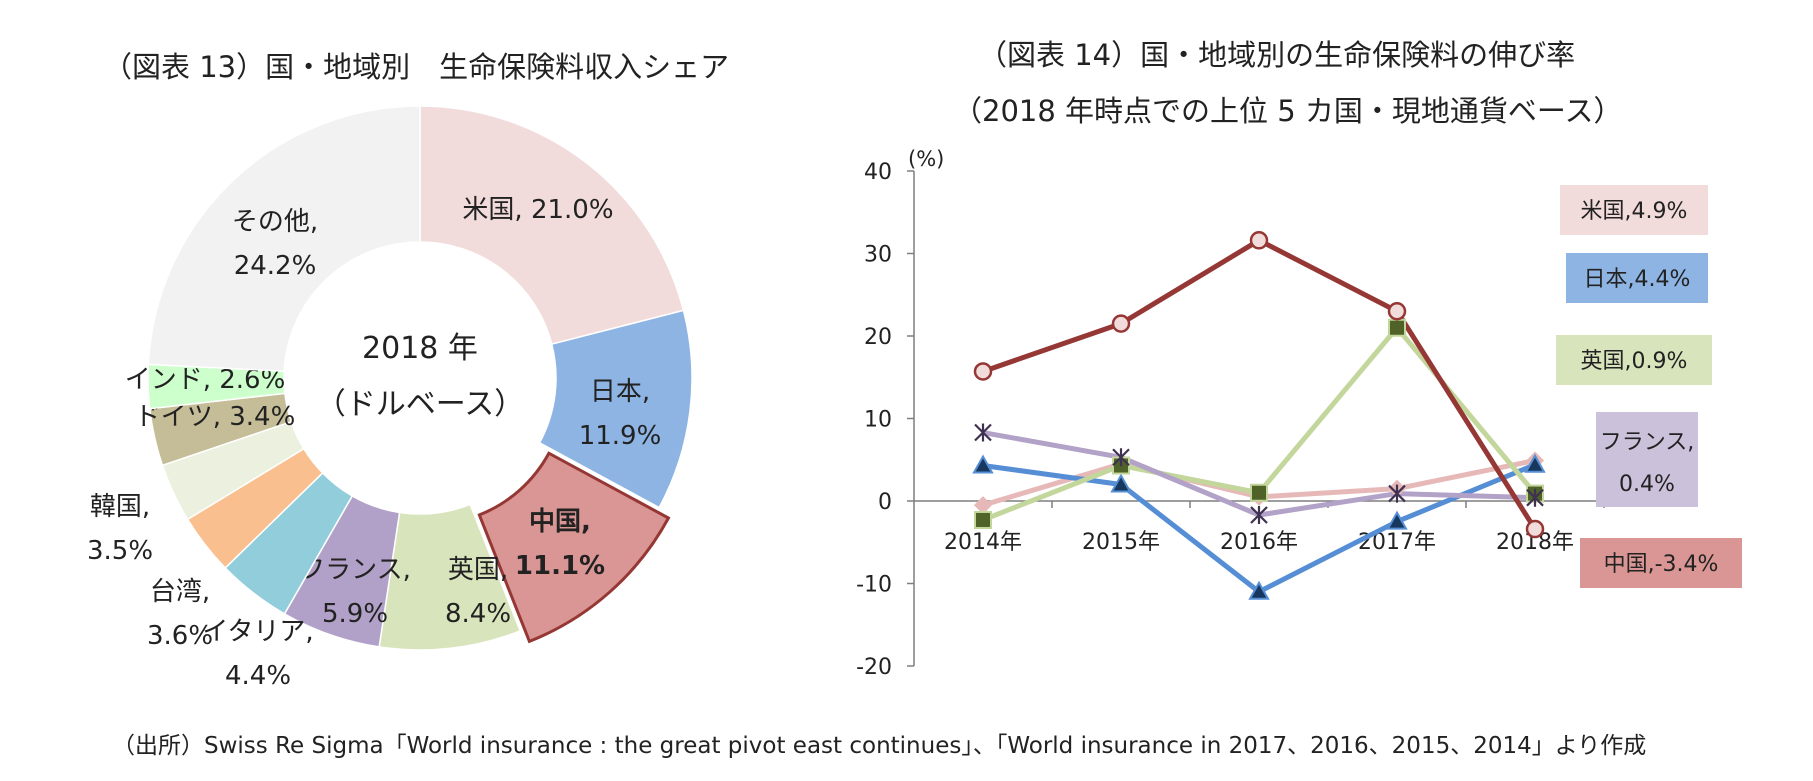  I want to click on donut-label-その他-1: 24.2%, so click(275, 266).